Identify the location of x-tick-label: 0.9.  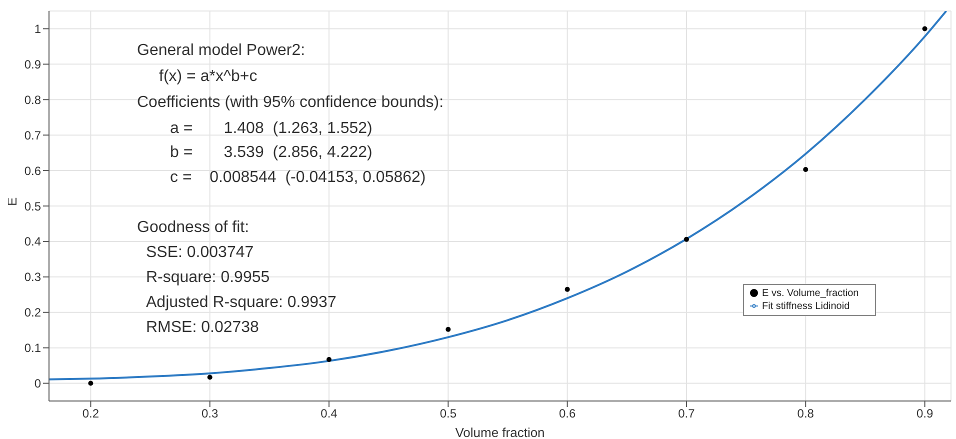
(925, 413).